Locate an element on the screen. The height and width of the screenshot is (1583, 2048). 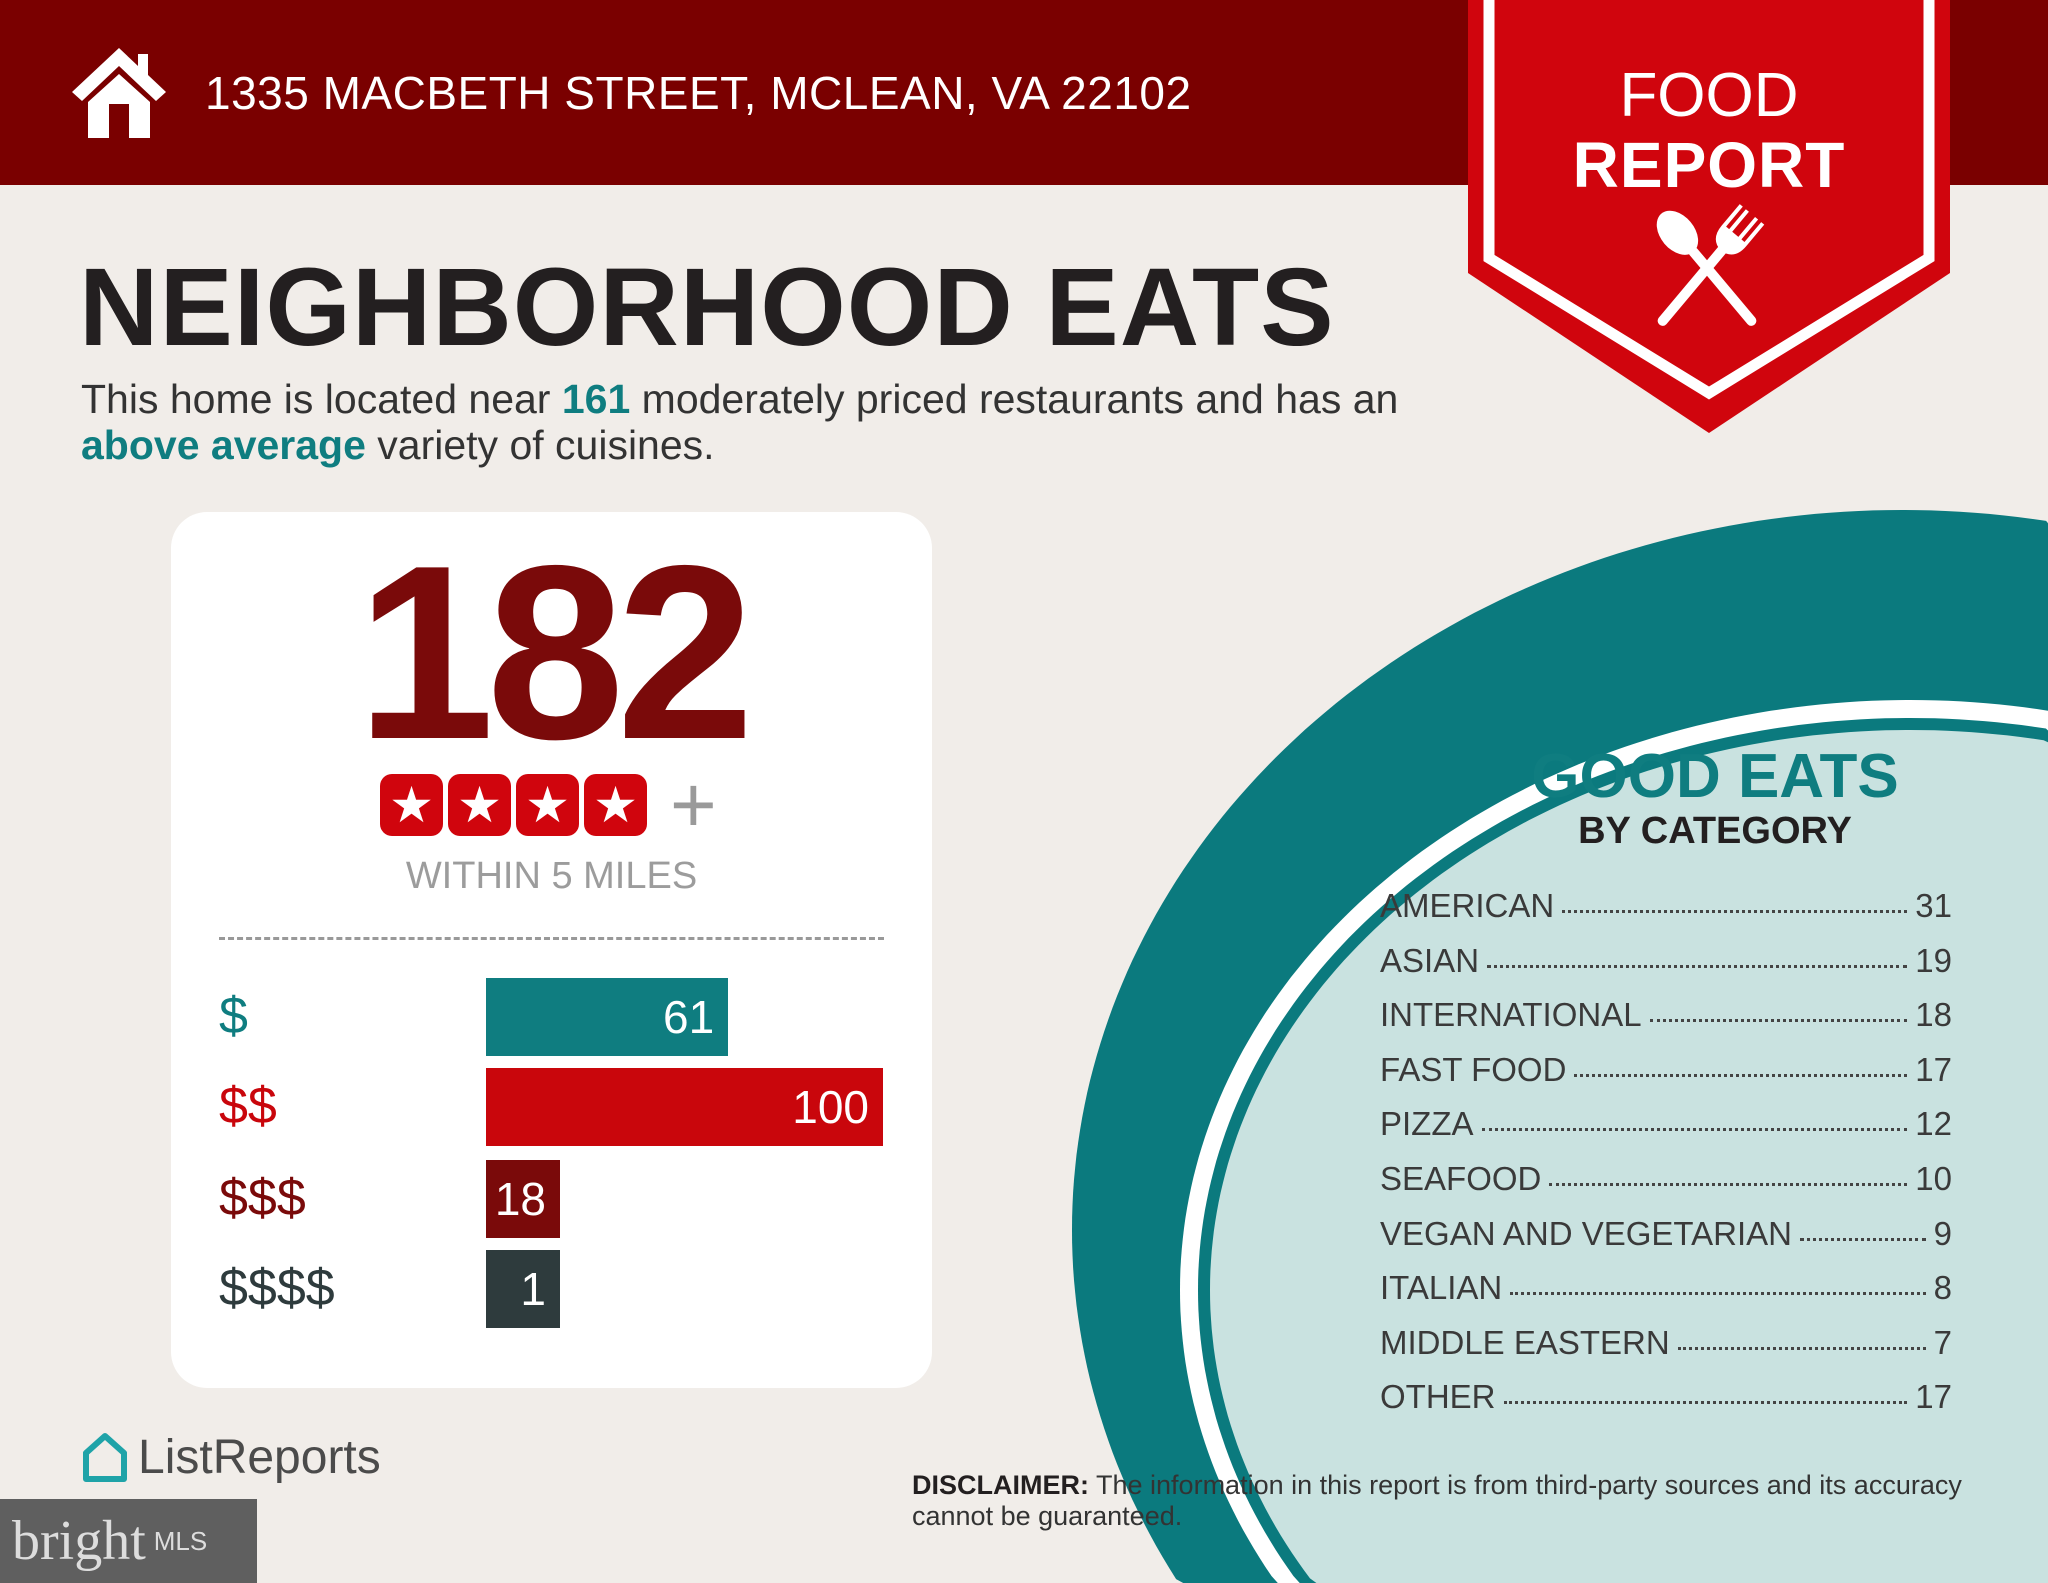
category-count: 7 is located at coordinates (1942, 1342).